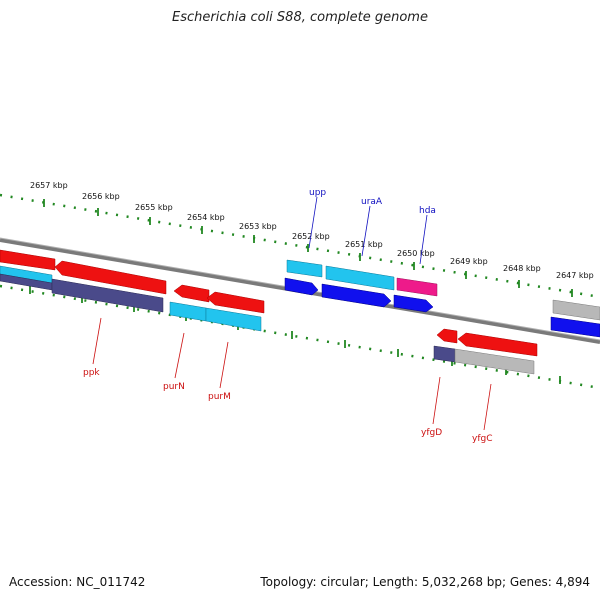 The image size is (600, 600). Describe the element at coordinates (427, 211) in the screenshot. I see `gene-label-hda: hda` at that location.